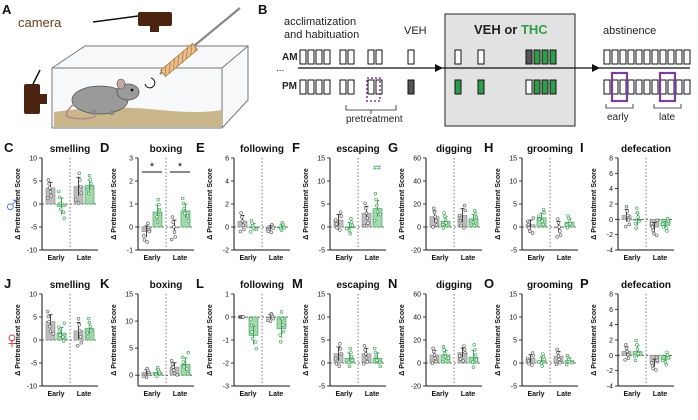  What do you see at coordinates (12, 340) in the screenshot?
I see `female-symbol: ♀` at bounding box center [12, 340].